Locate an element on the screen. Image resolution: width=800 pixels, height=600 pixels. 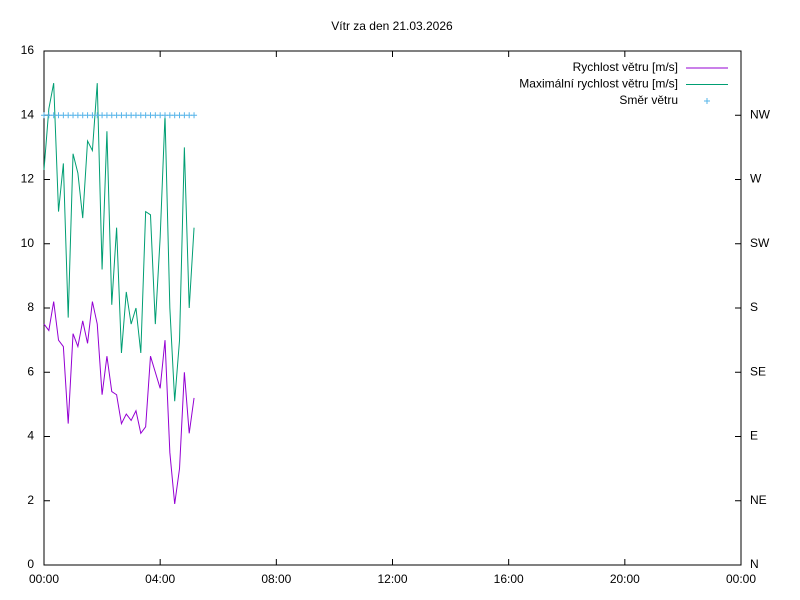
x-tick-label: 08:00 is located at coordinates (276, 579).